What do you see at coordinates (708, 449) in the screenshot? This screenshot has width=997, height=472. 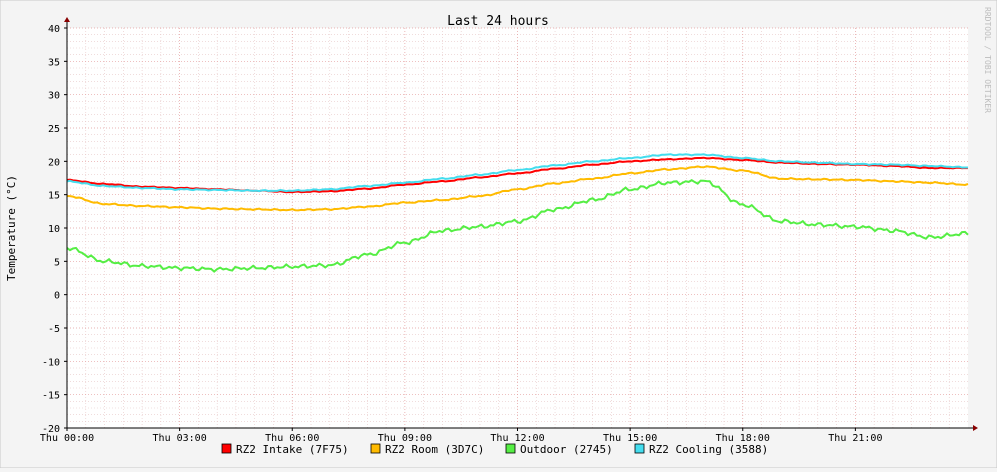 I see `legend-label-3: RZ2 Cooling (3588)` at bounding box center [708, 449].